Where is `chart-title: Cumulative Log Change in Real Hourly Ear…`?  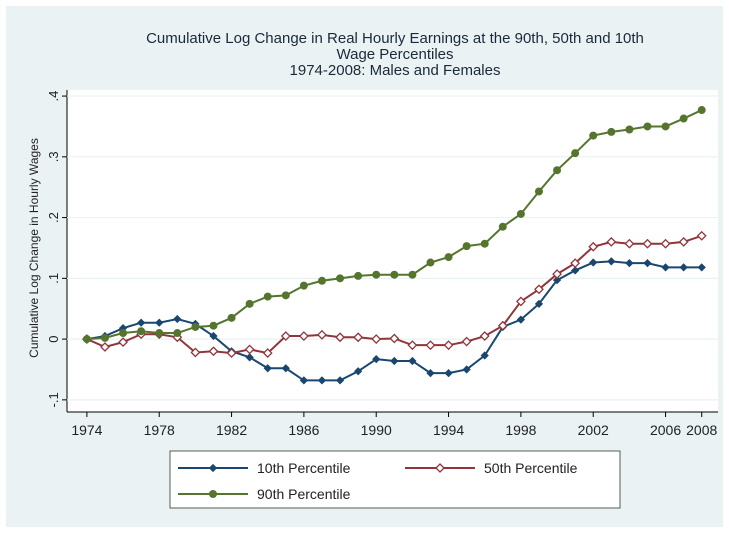 chart-title: Cumulative Log Change in Real Hourly Ear… is located at coordinates (395, 38).